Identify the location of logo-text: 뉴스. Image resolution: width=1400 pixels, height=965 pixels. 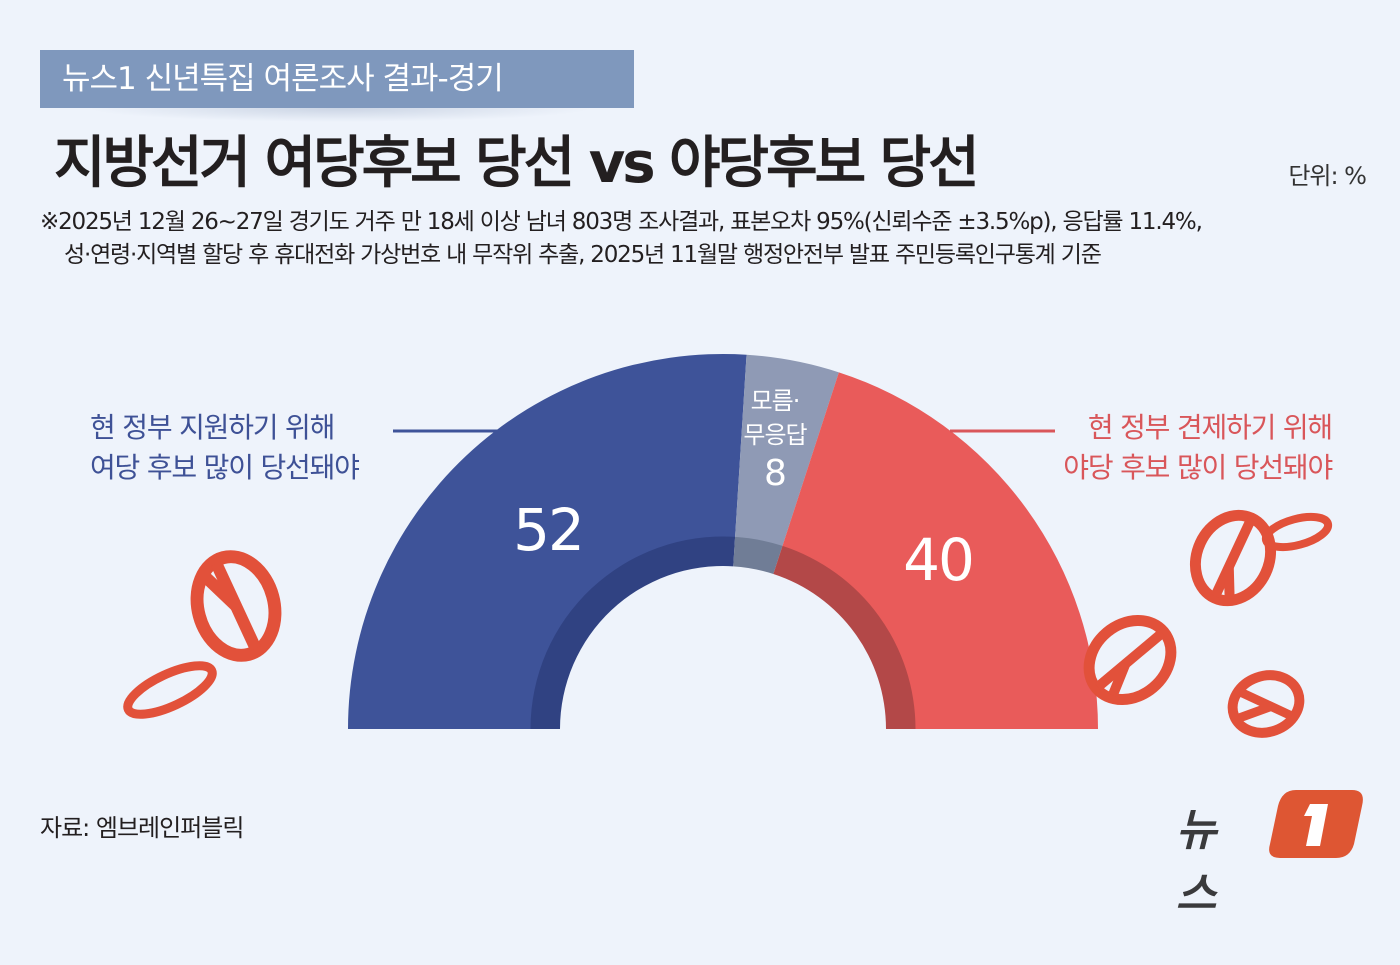
(1196, 862).